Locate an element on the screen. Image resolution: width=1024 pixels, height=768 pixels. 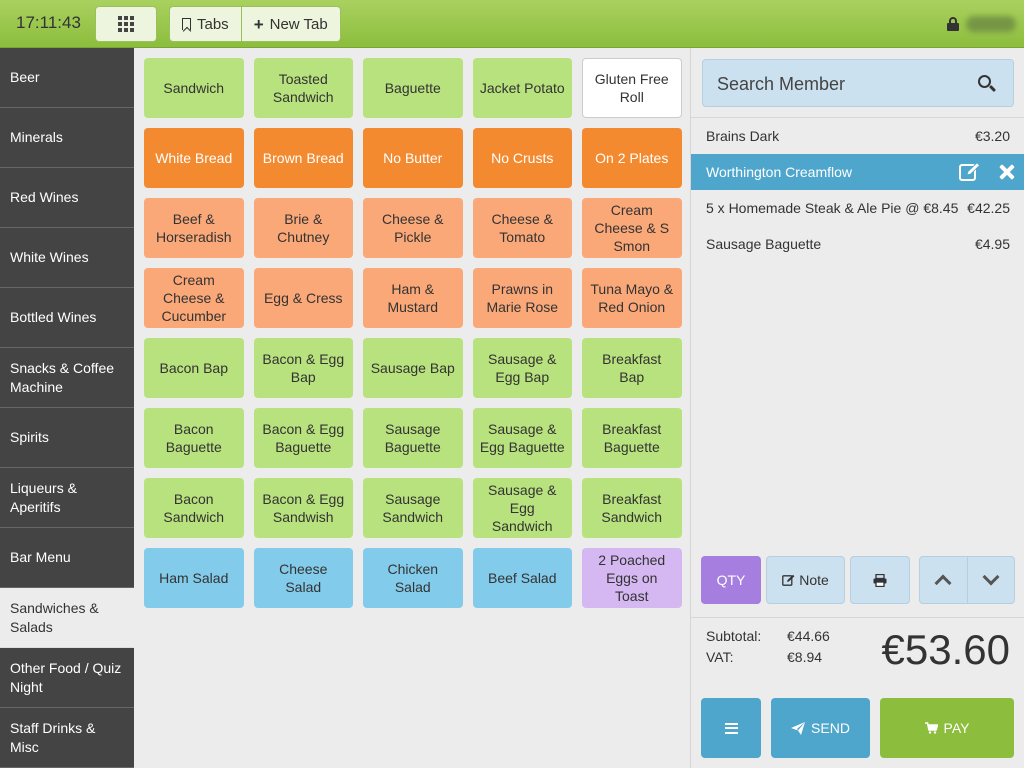
product-button: No Butter is located at coordinates (413, 158).